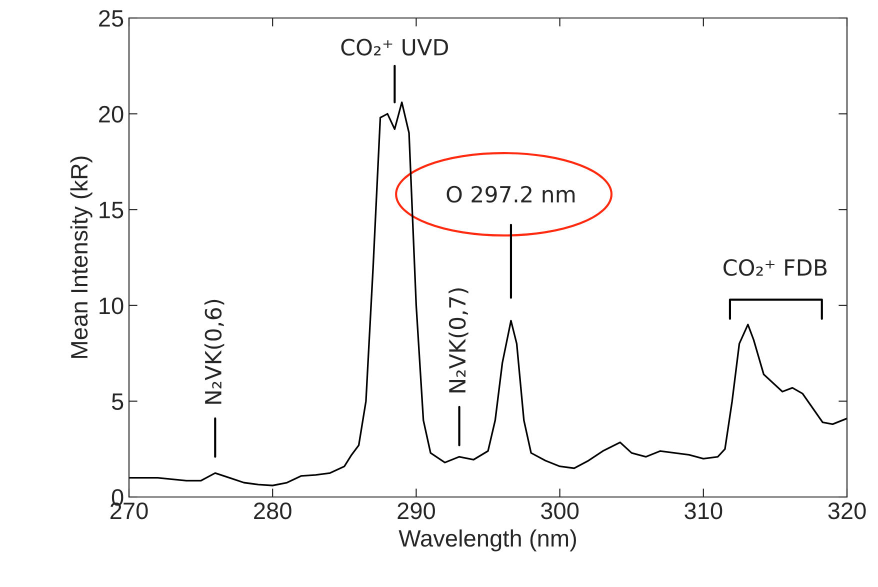 Image resolution: width=878 pixels, height=587 pixels. Describe the element at coordinates (394, 47) in the screenshot. I see `annotation: CO₂⁺ UVD` at that location.